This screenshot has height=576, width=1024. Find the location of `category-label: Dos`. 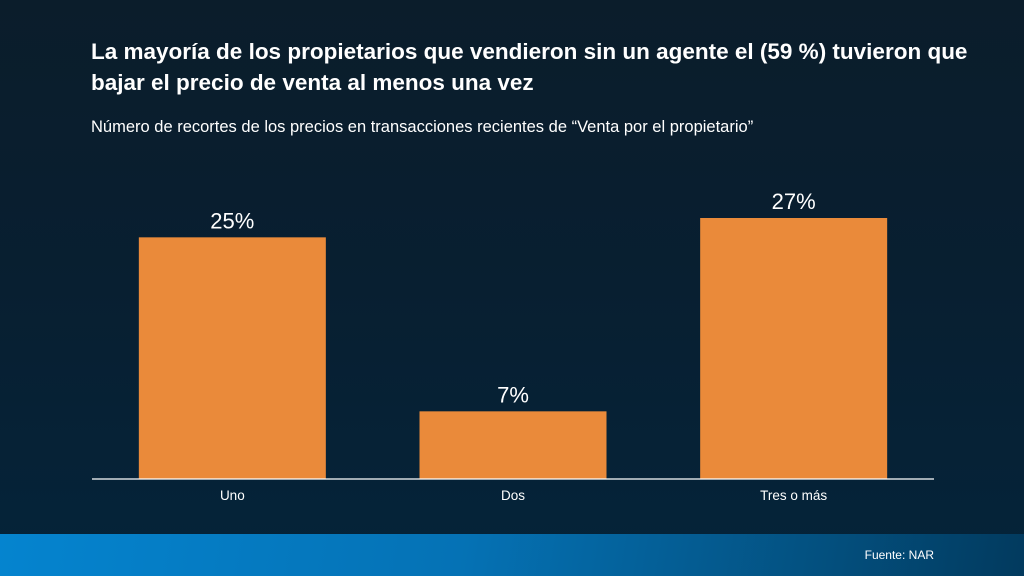

category-label: Dos is located at coordinates (513, 495).